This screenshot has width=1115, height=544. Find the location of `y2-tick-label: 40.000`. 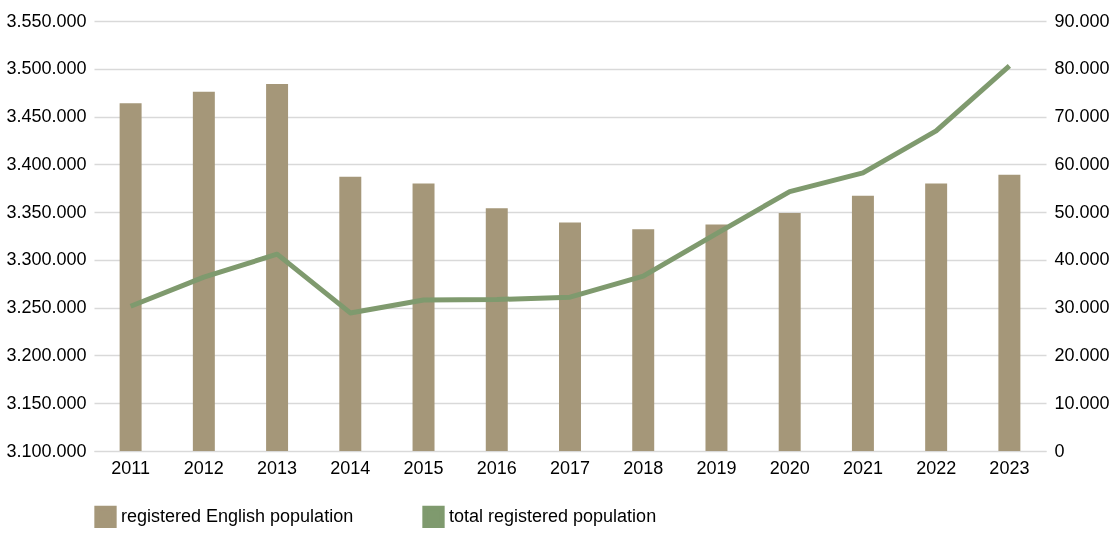

y2-tick-label: 40.000 is located at coordinates (1082, 259).